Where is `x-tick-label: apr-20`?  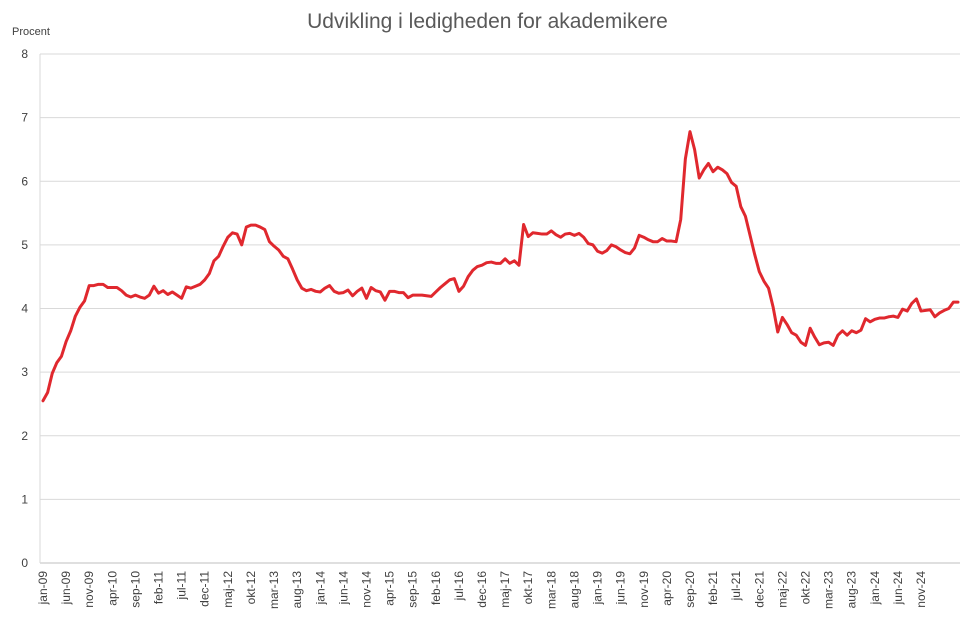
x-tick-label: apr-20 is located at coordinates (667, 588).